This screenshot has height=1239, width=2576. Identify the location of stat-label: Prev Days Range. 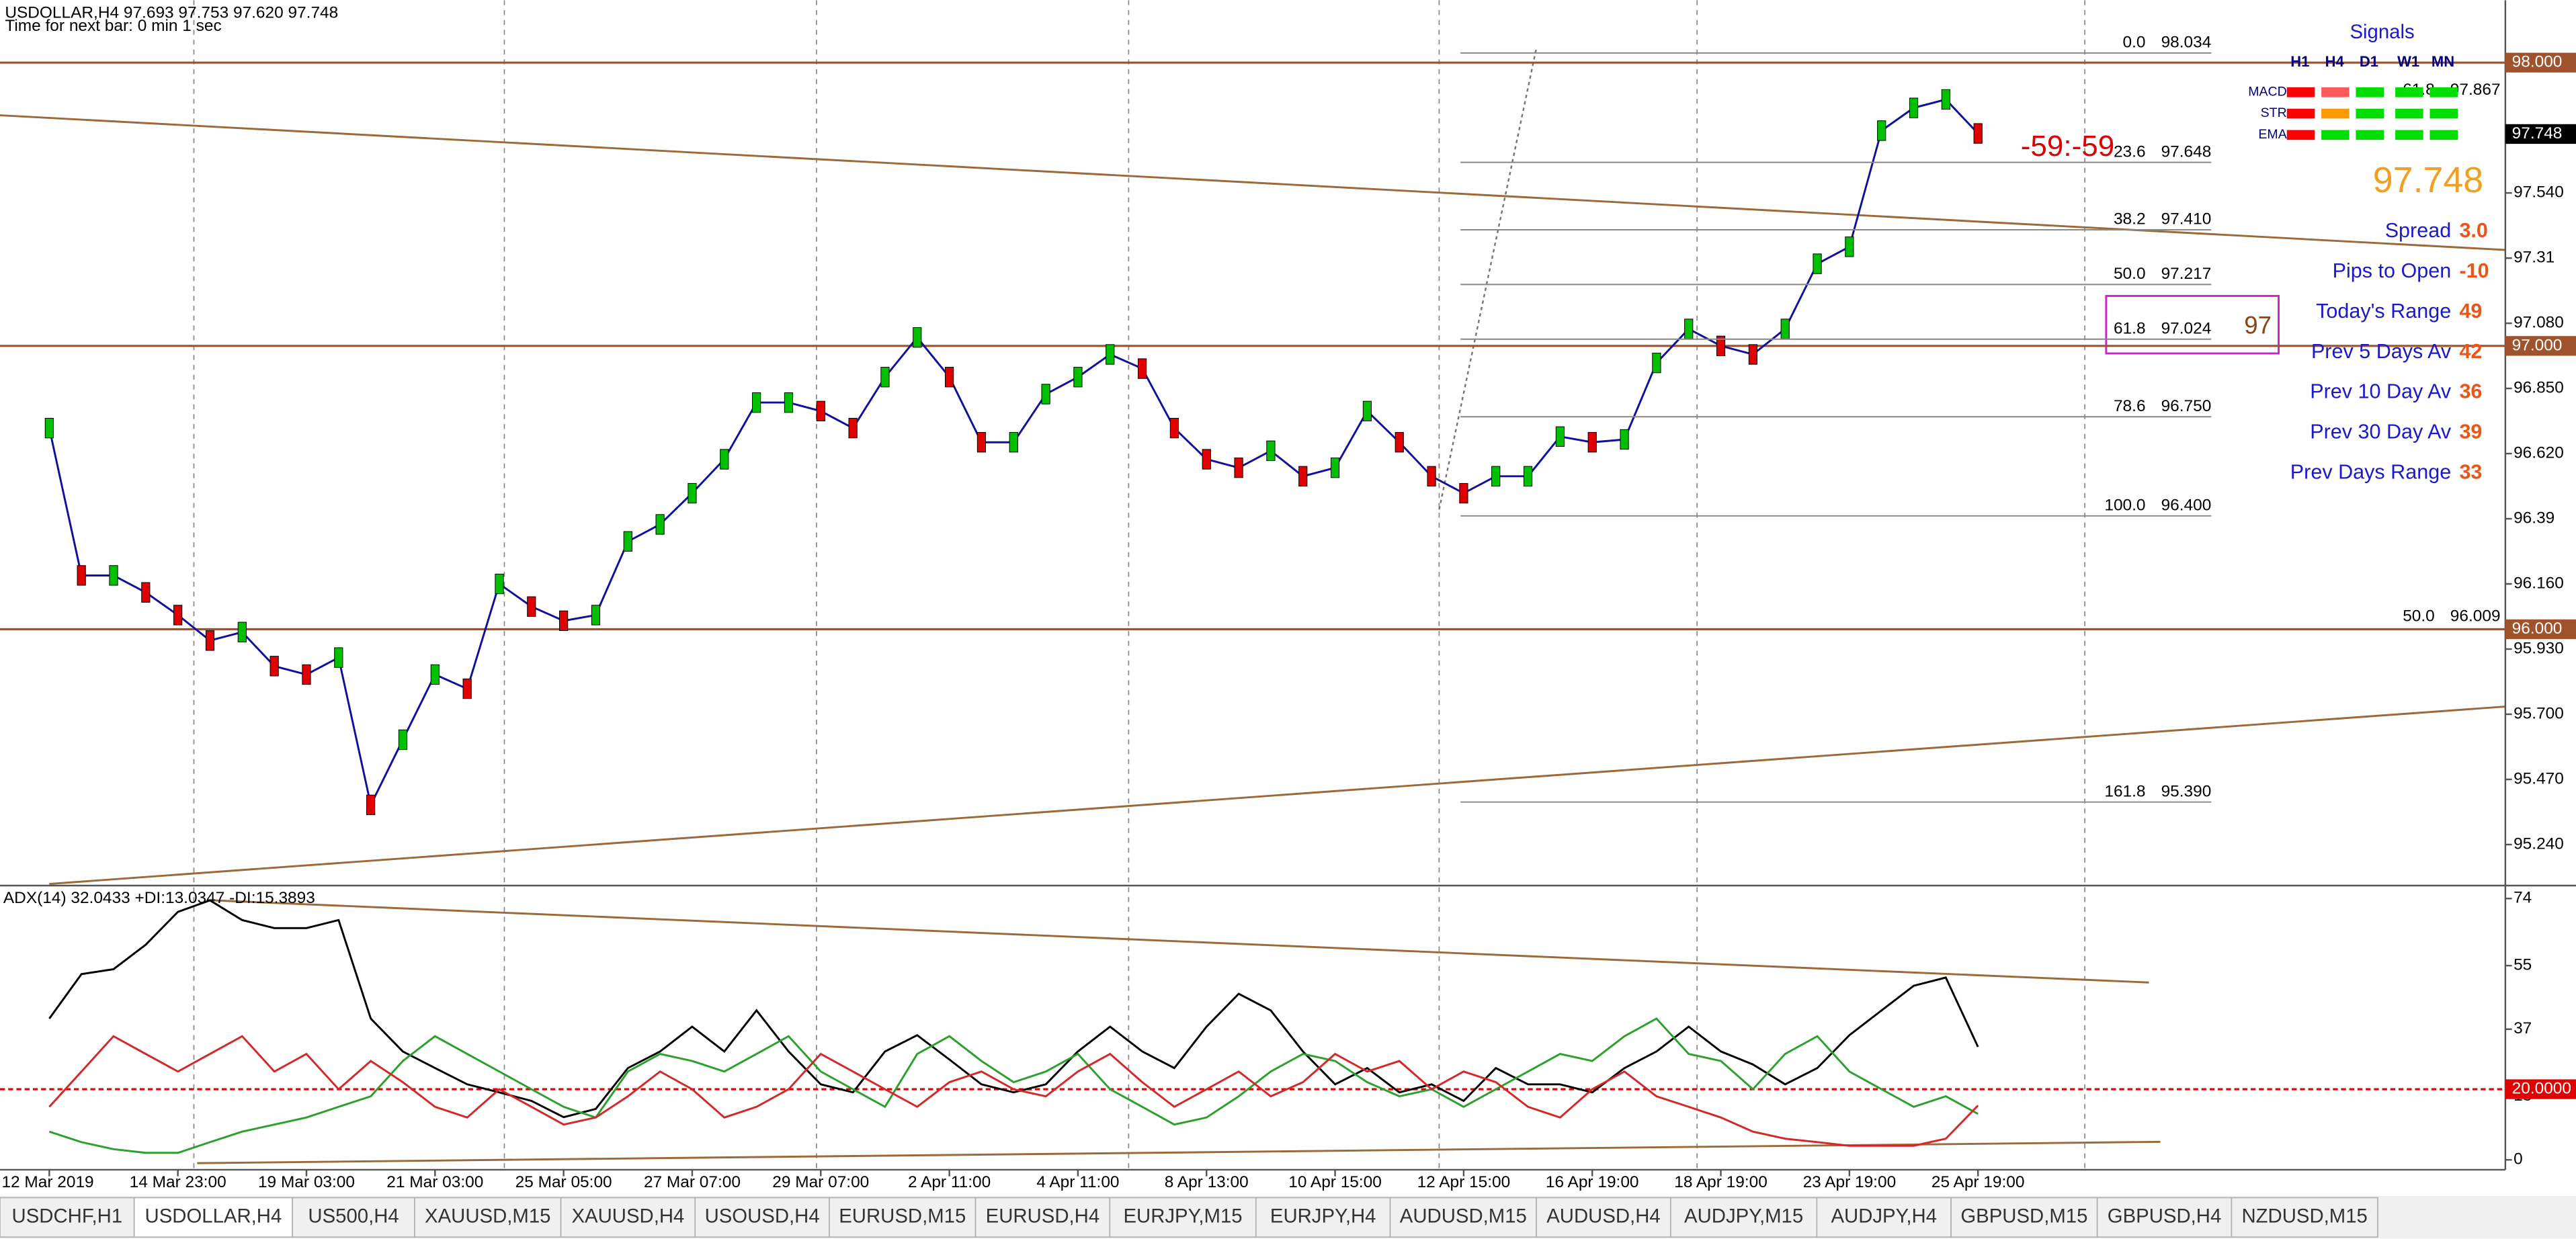
(2370, 473).